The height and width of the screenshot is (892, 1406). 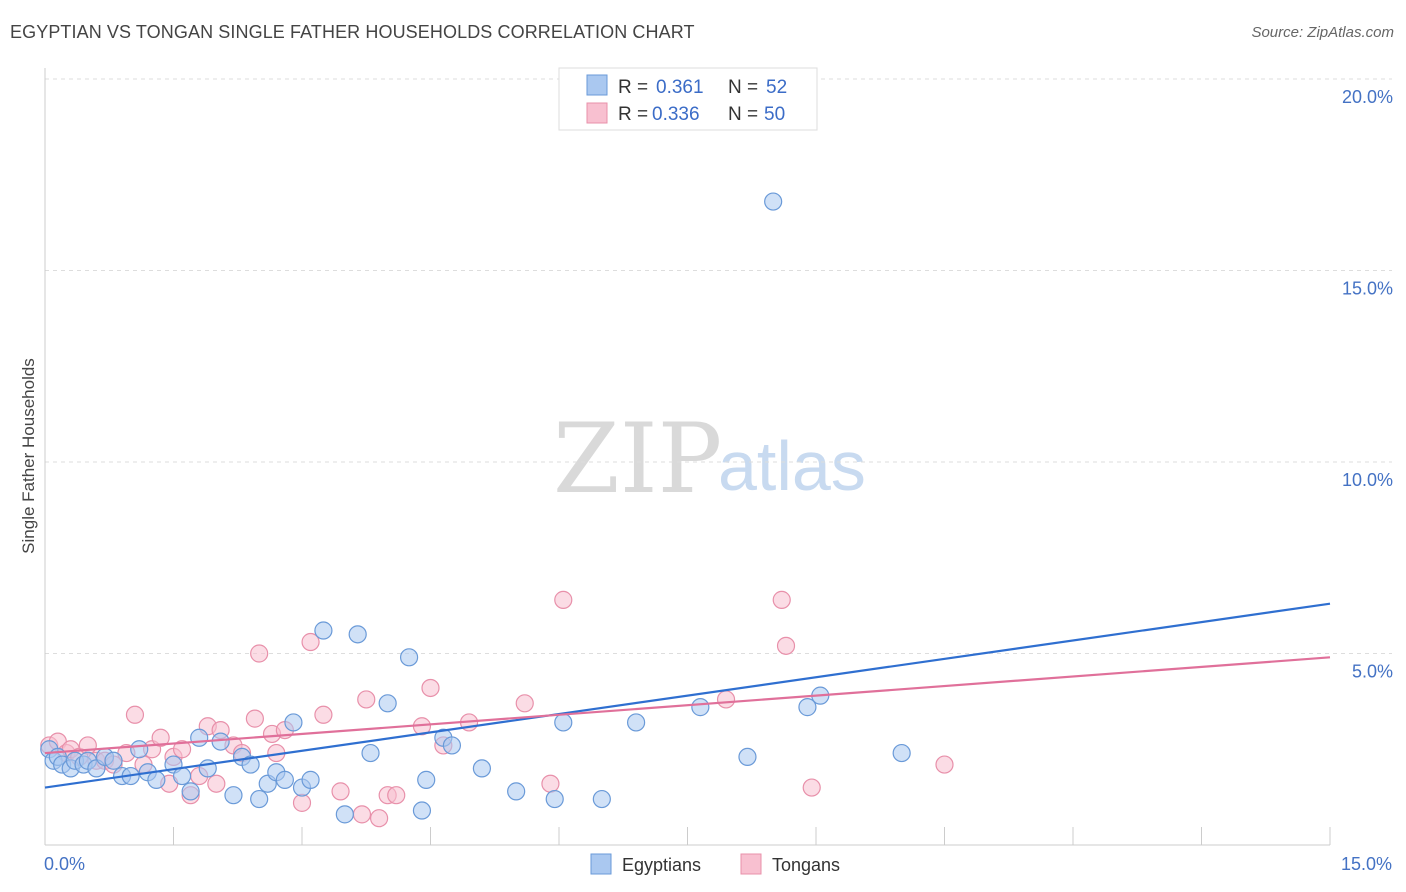 What do you see at coordinates (743, 114) in the screenshot?
I see `legend-n-label-tongans: N =` at bounding box center [743, 114].